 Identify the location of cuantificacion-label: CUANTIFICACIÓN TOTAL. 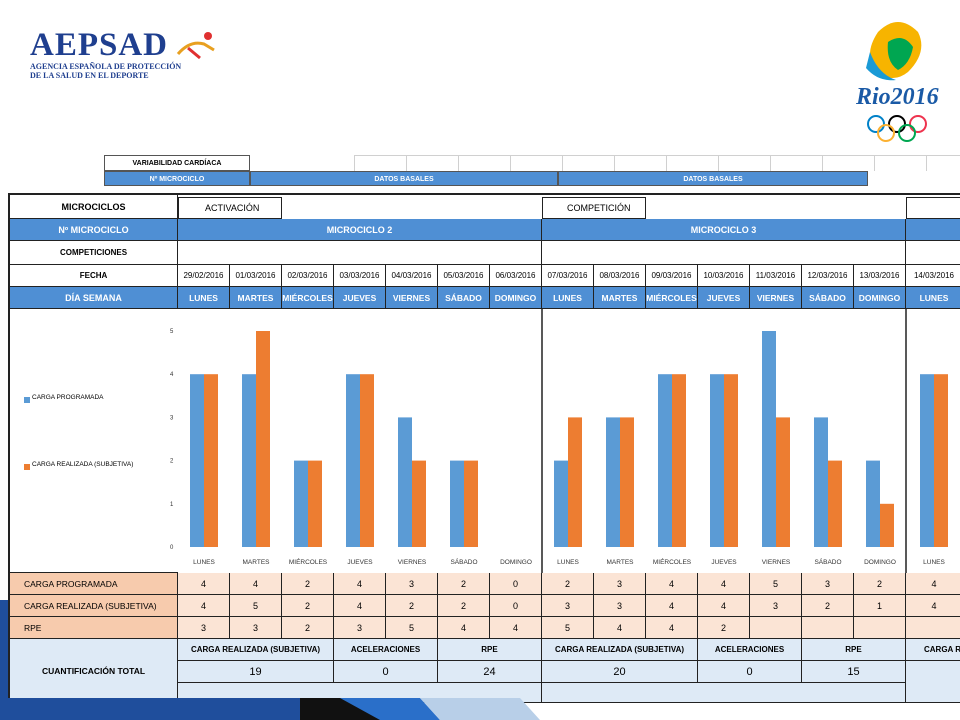
(94, 671).